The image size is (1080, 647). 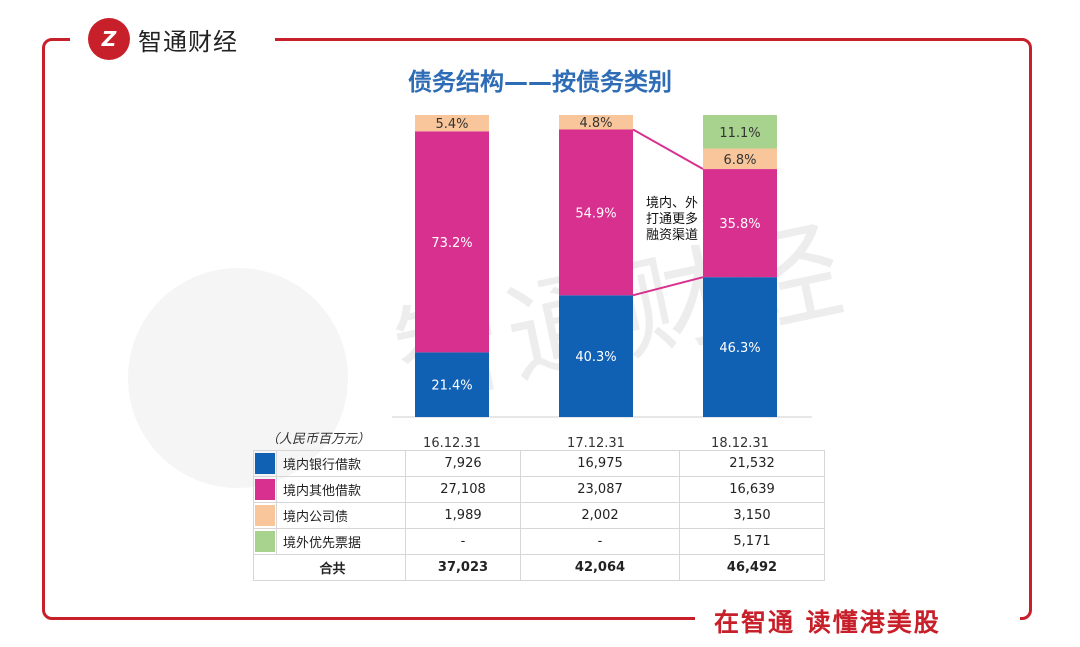 What do you see at coordinates (600, 515) in the screenshot?
I see `table-cell: 2,002` at bounding box center [600, 515].